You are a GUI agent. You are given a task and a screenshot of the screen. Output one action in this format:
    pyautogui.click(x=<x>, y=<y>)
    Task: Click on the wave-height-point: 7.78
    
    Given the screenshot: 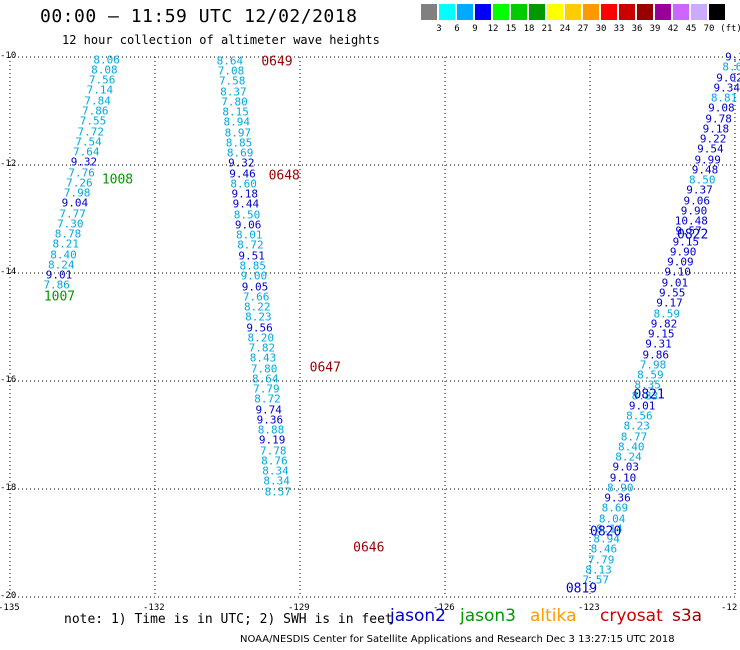 What is the action you would take?
    pyautogui.click(x=273, y=451)
    